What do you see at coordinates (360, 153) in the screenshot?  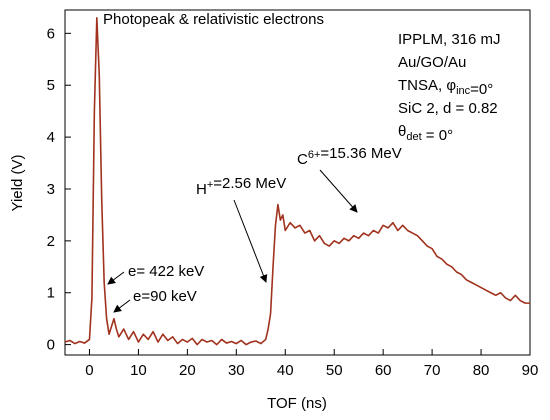 I see `annotation-text: =15.36 MeV` at bounding box center [360, 153].